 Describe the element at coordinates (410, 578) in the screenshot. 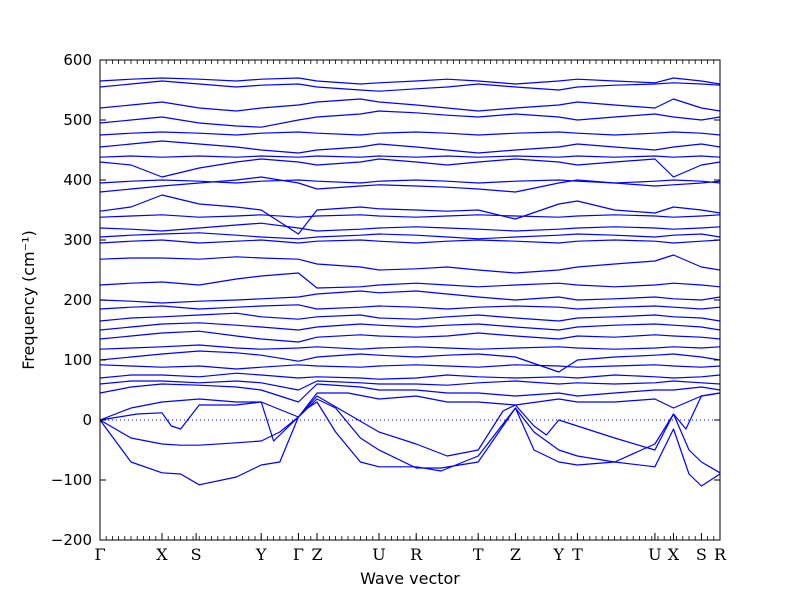

I see `x-axis-label: Wave vector` at that location.